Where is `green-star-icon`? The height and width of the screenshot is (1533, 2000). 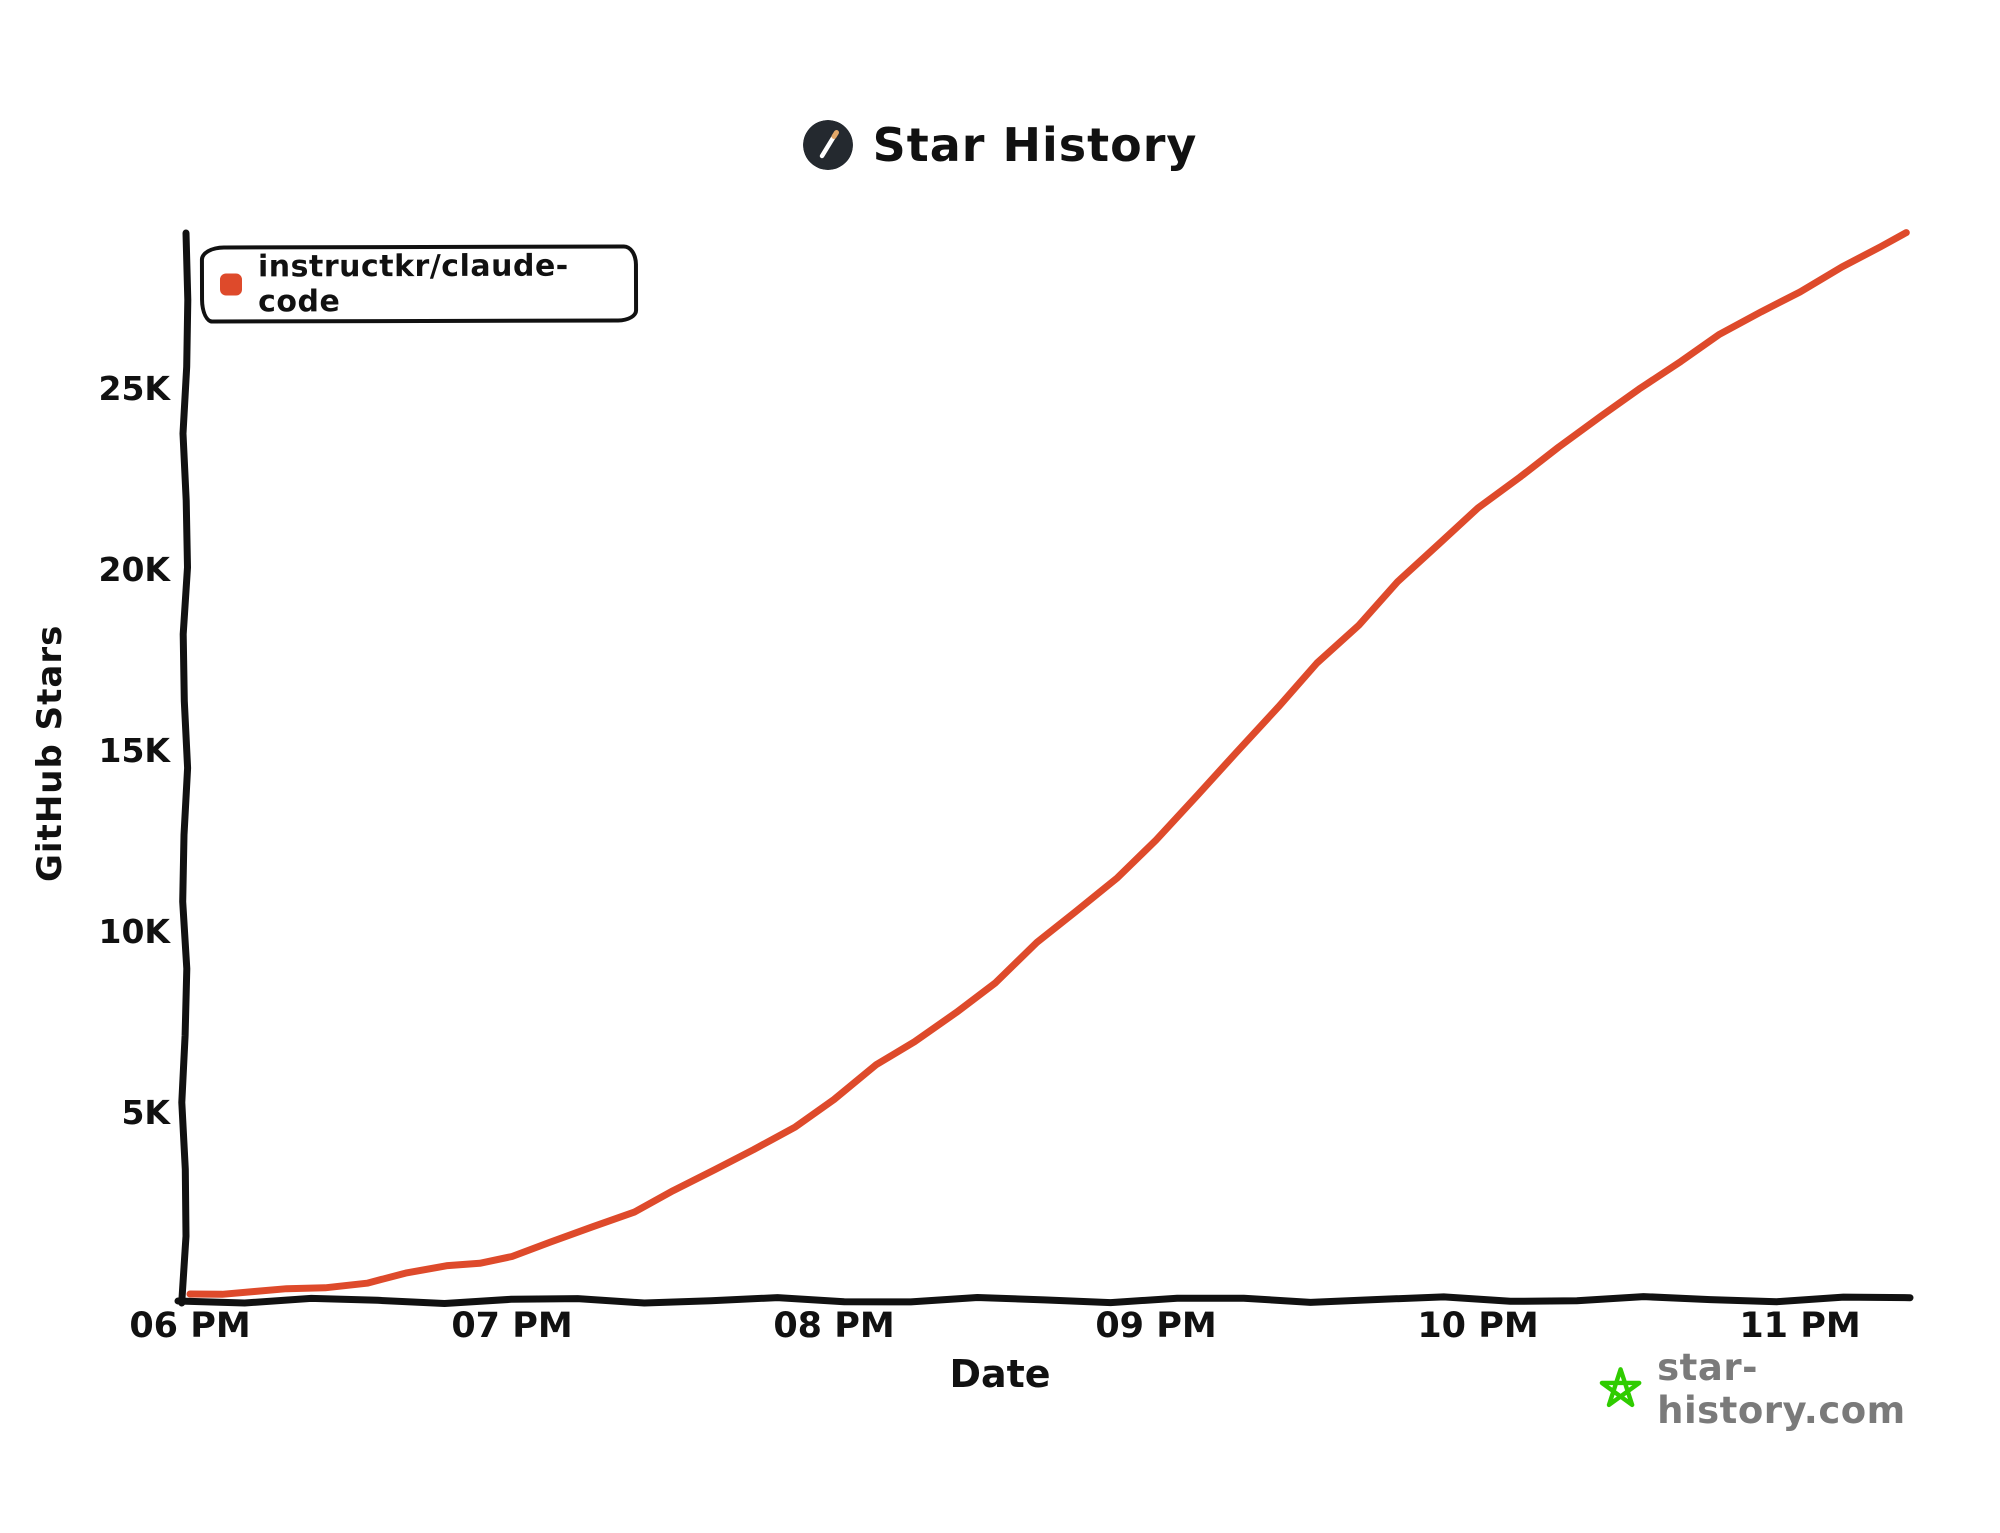 green-star-icon is located at coordinates (1620, 1387).